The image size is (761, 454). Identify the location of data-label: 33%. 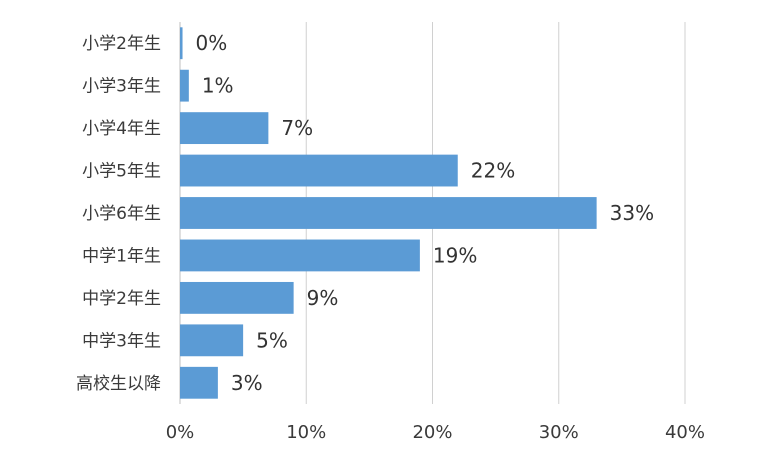
(632, 213).